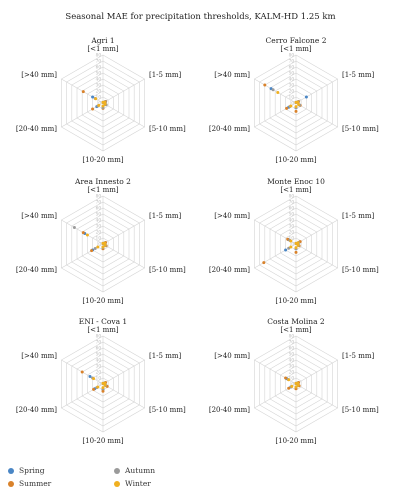  What do you see at coordinates (296, 321) in the screenshot?
I see `chart-title: Costa Molina 2` at bounding box center [296, 321].